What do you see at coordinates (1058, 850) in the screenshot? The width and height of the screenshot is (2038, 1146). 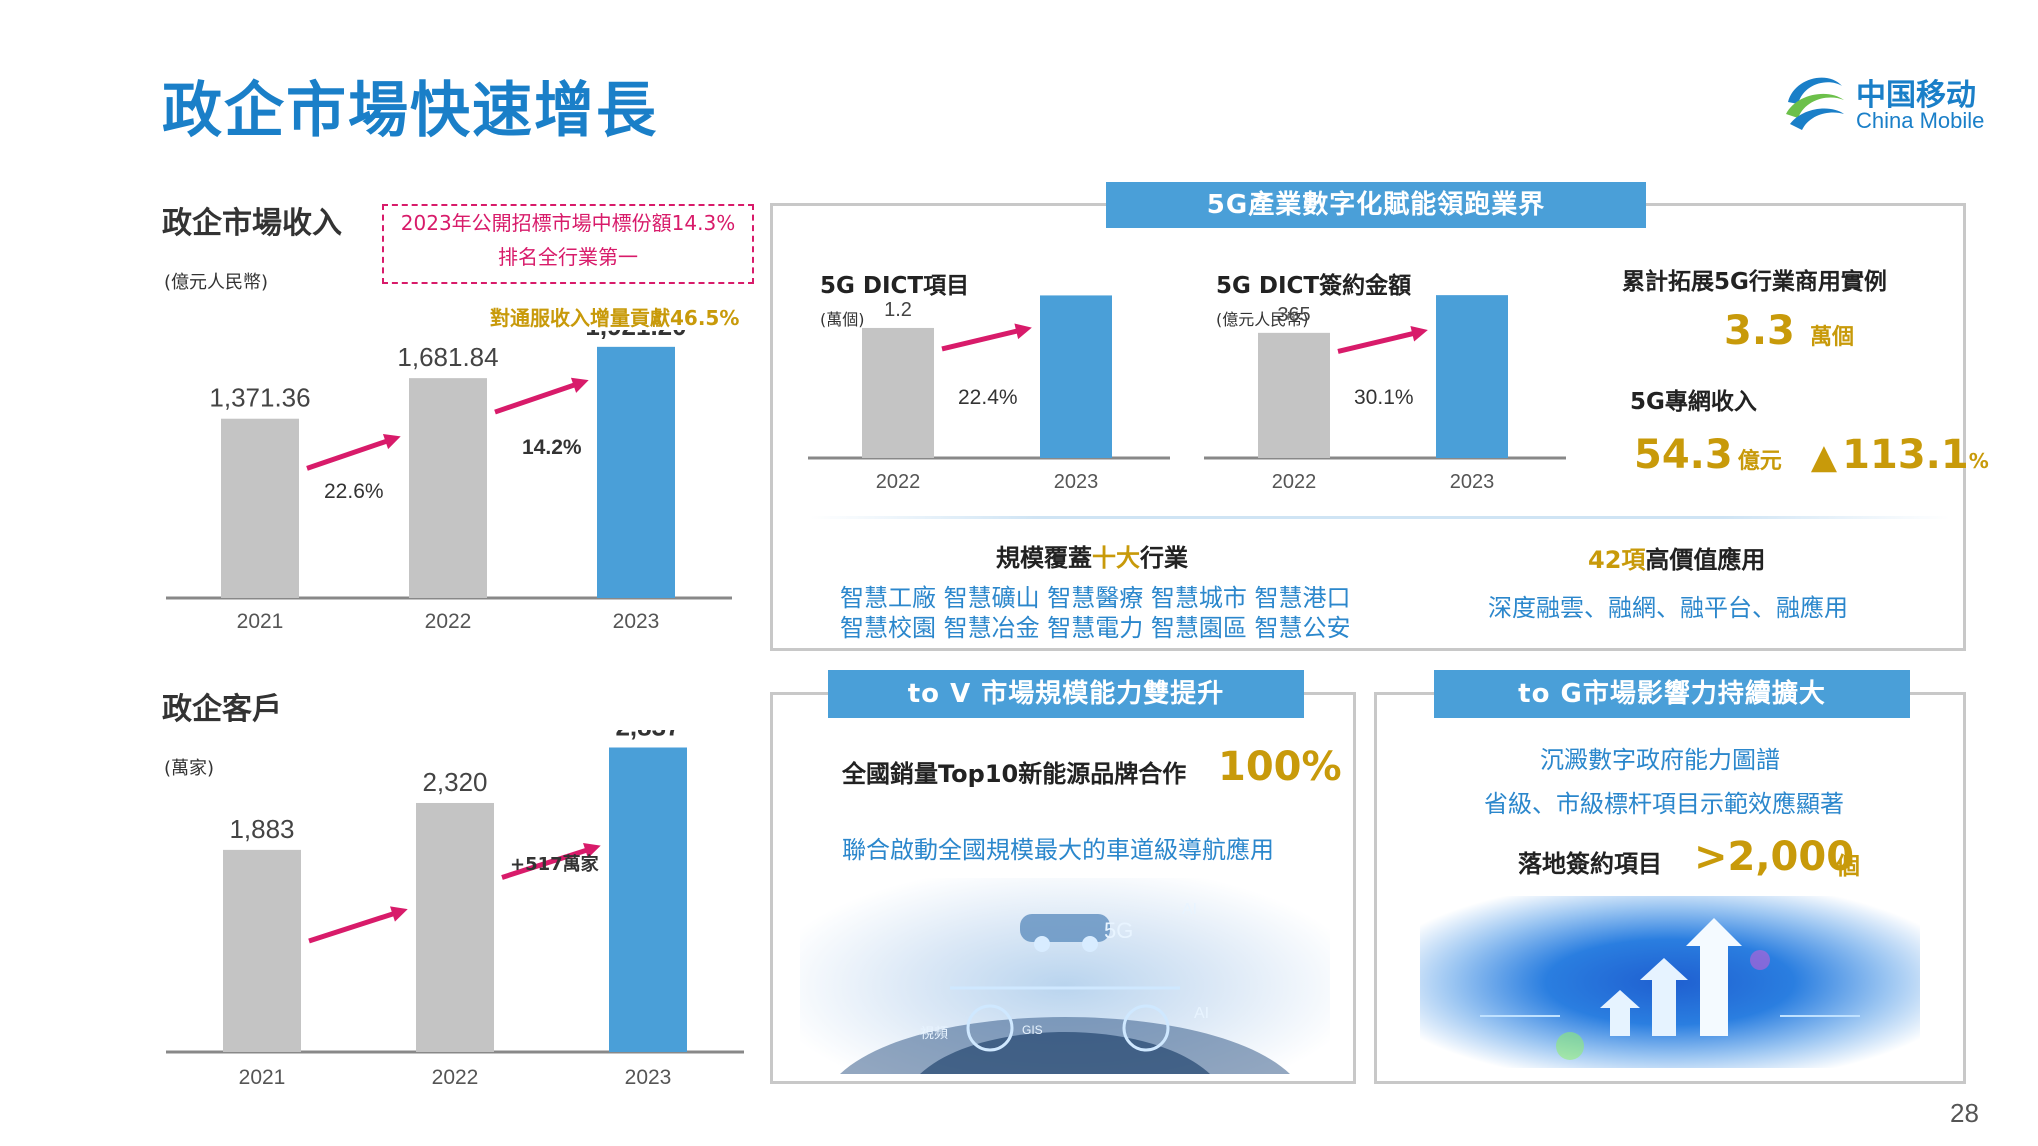 I see `tov-nav-text: 聯合啟動全國規模最大的車道級導航應用` at bounding box center [1058, 850].